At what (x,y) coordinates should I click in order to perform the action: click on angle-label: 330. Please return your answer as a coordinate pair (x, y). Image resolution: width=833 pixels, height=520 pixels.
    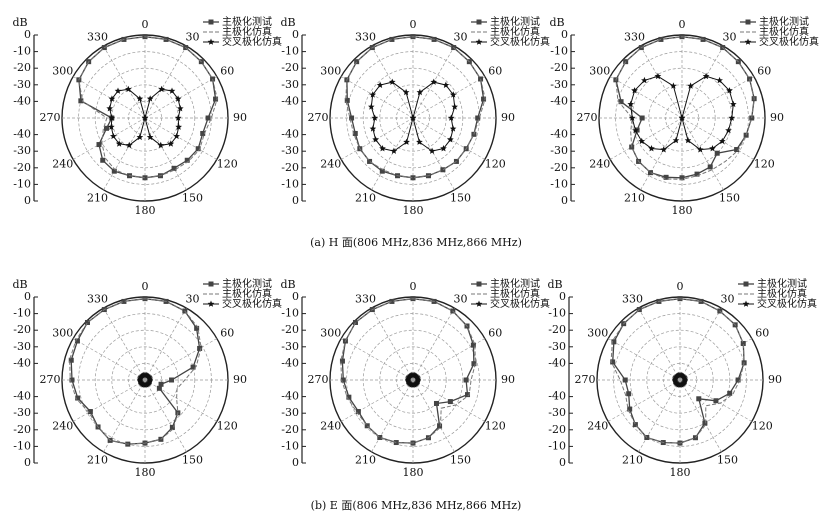
    Looking at the image, I should click on (365, 298).